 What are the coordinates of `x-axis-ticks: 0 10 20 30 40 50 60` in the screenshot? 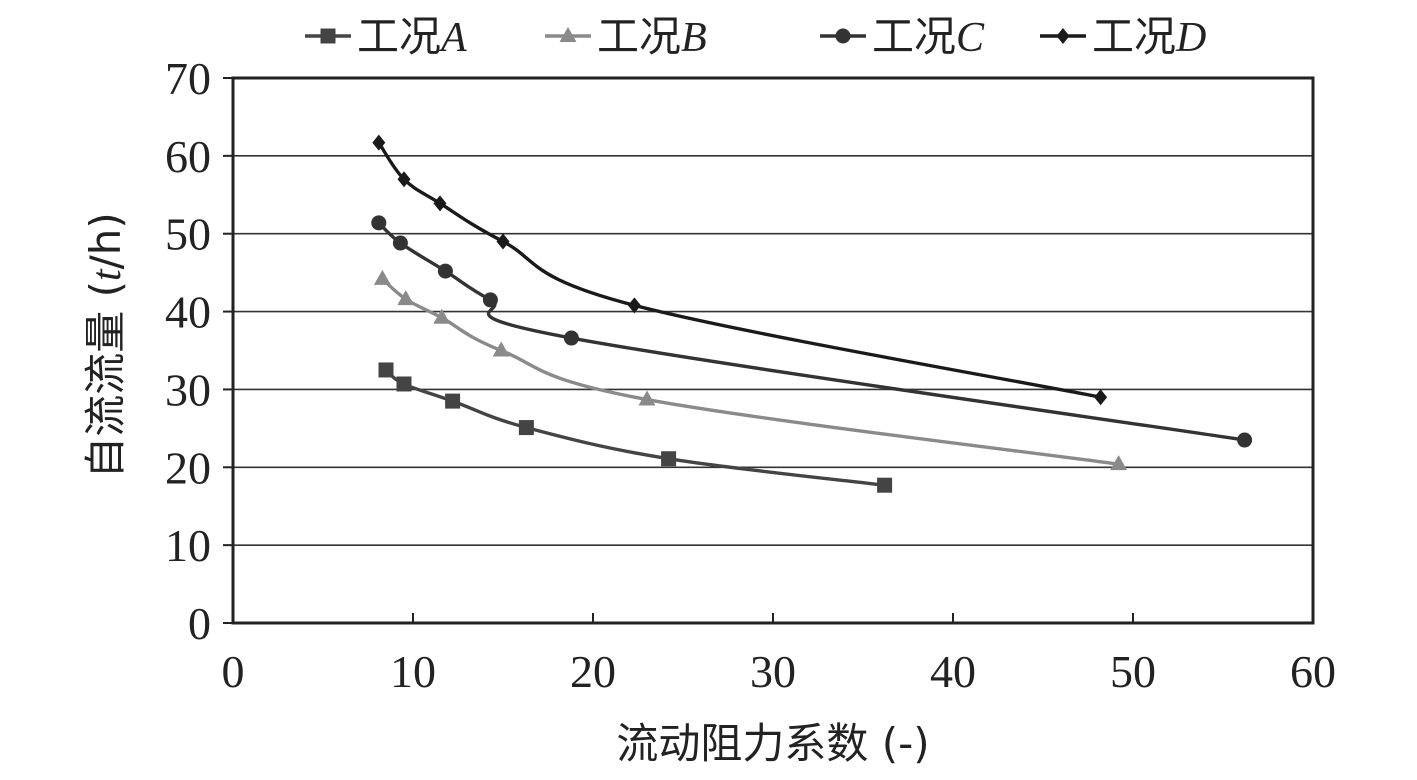 It's located at (779, 655).